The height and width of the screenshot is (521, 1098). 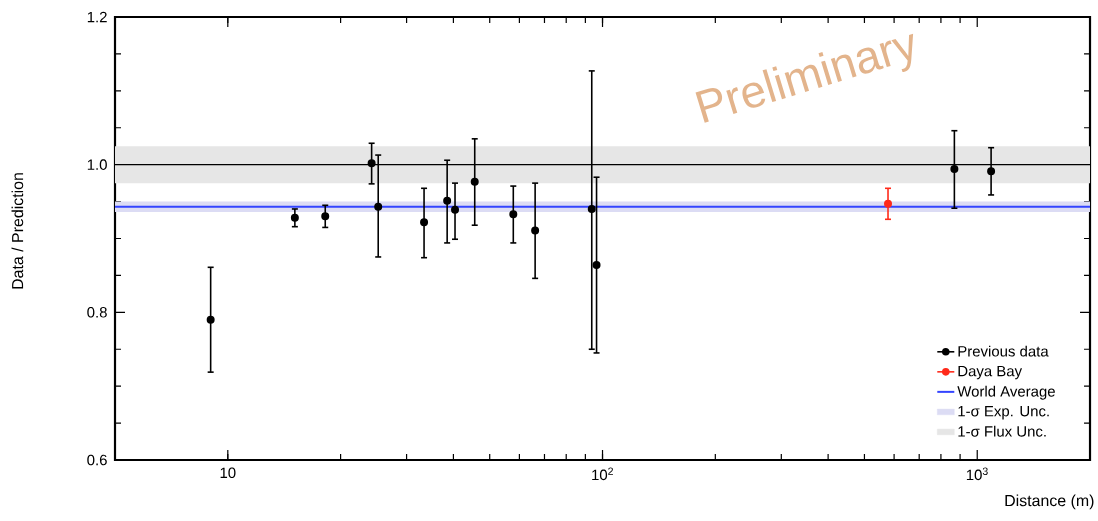 I want to click on x-tick-label: 10$^{3}$, so click(x=977, y=474).